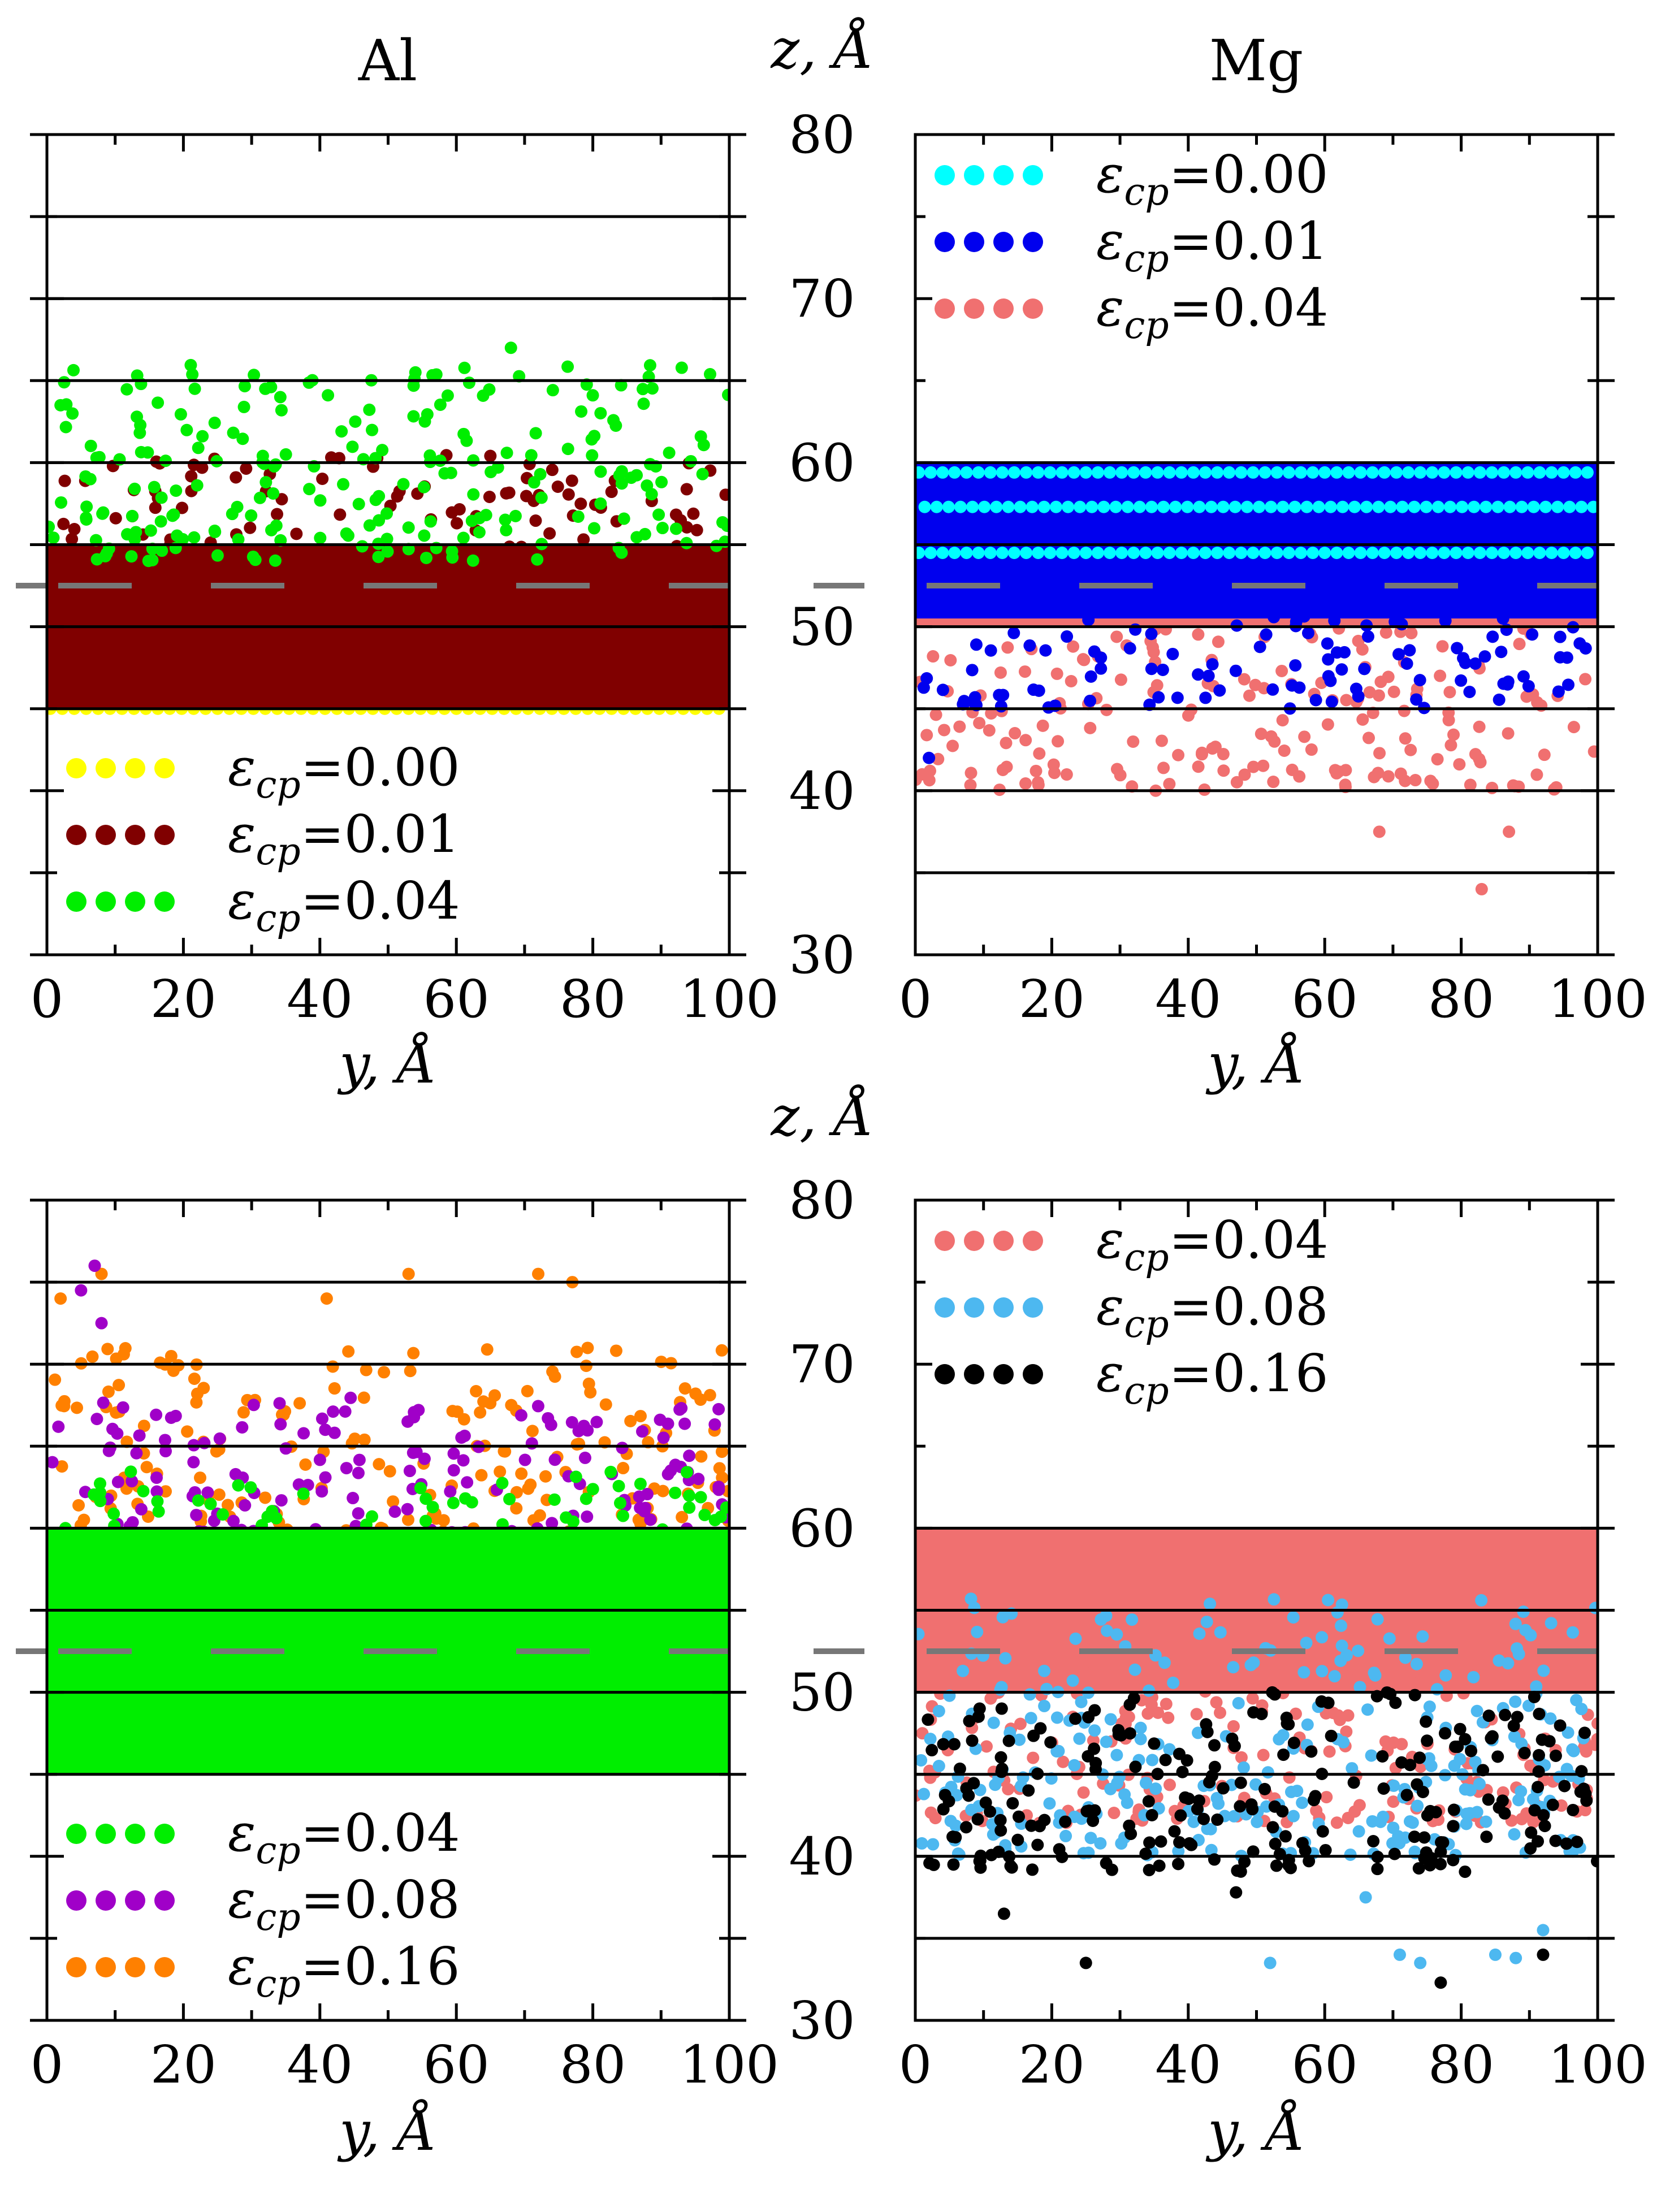 The height and width of the screenshot is (2212, 1674). Describe the element at coordinates (1461, 2064) in the screenshot. I see `x-tick-label: 80` at that location.